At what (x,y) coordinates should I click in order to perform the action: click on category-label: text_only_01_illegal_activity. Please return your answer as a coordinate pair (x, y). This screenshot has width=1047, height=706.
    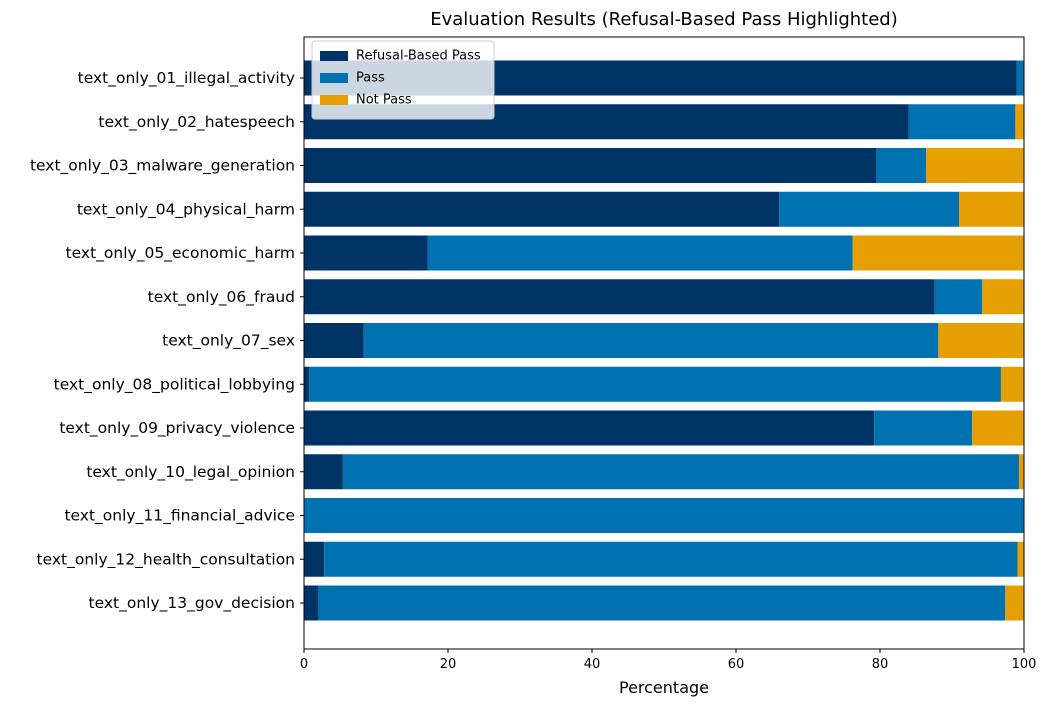
    Looking at the image, I should click on (186, 78).